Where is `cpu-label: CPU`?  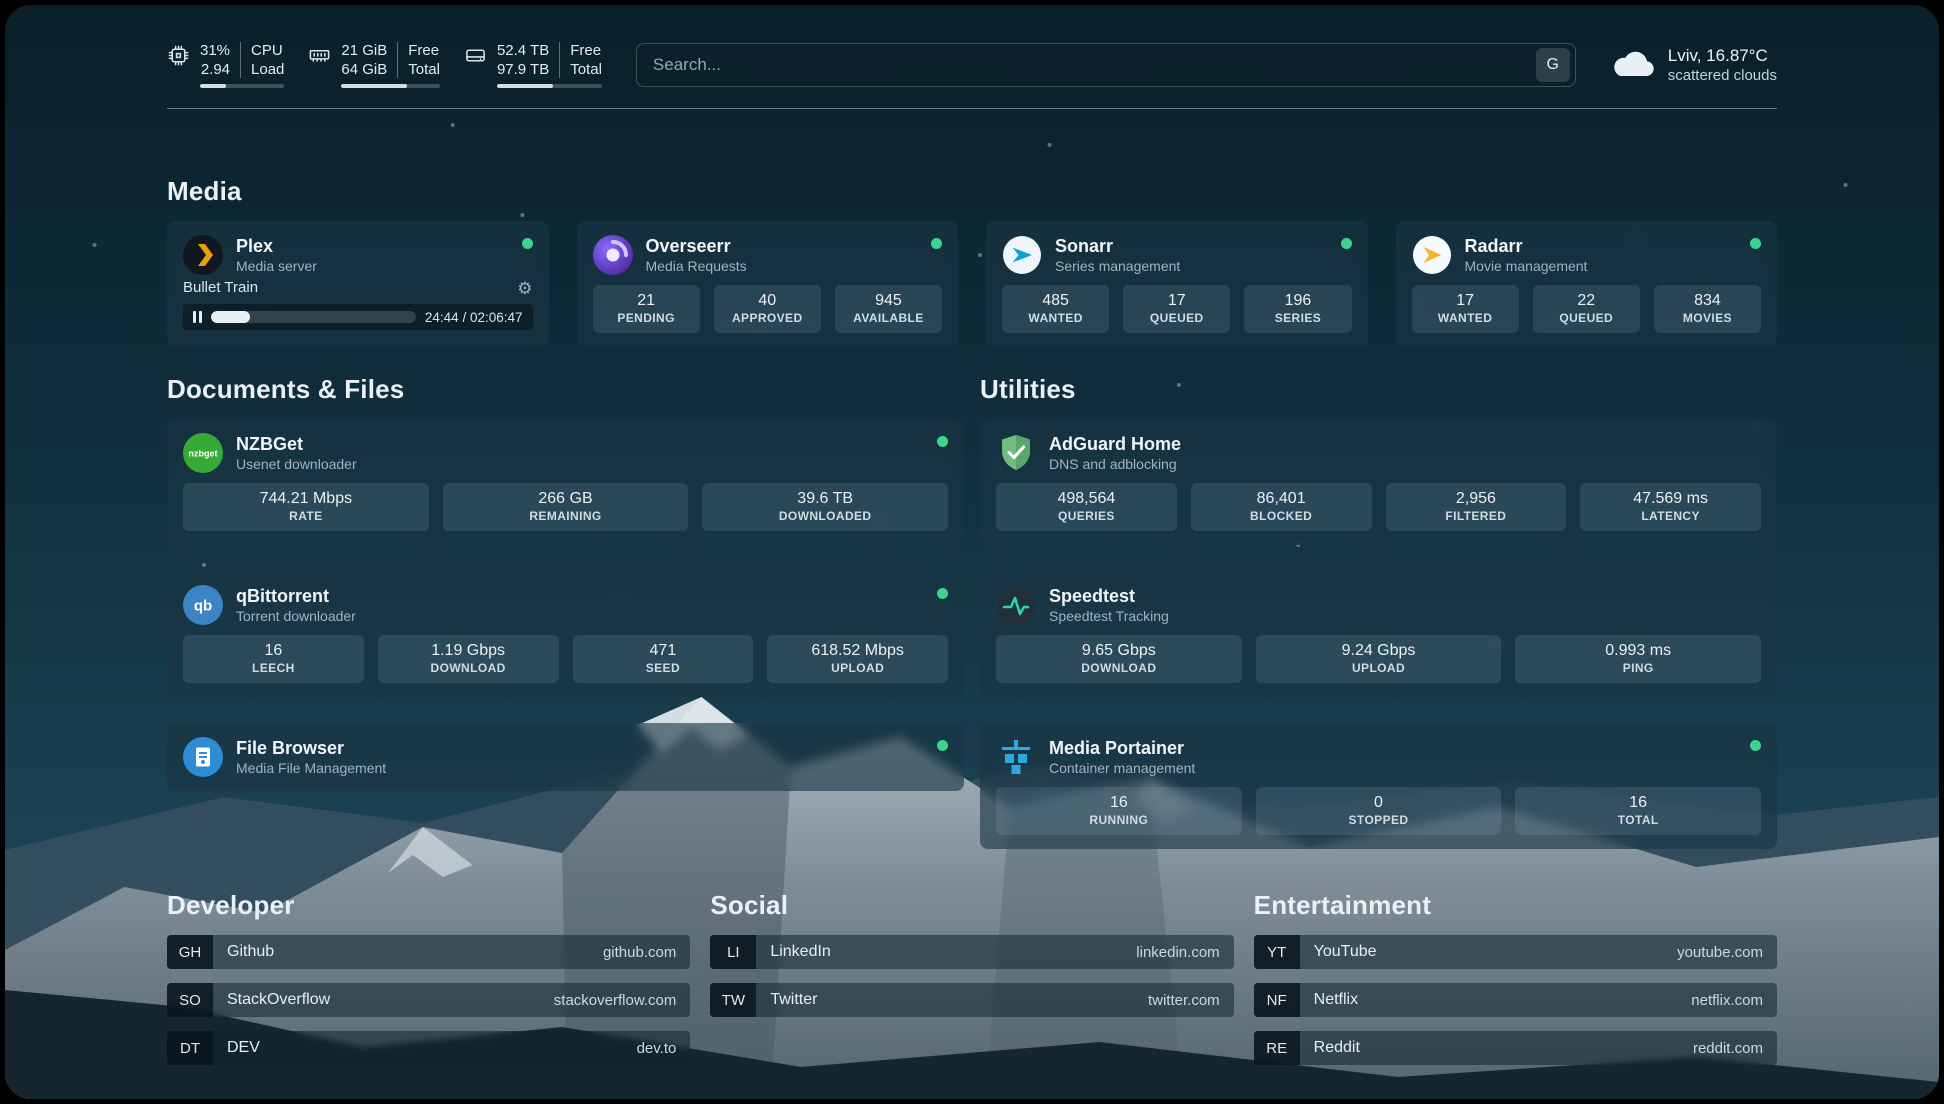 cpu-label: CPU is located at coordinates (267, 50).